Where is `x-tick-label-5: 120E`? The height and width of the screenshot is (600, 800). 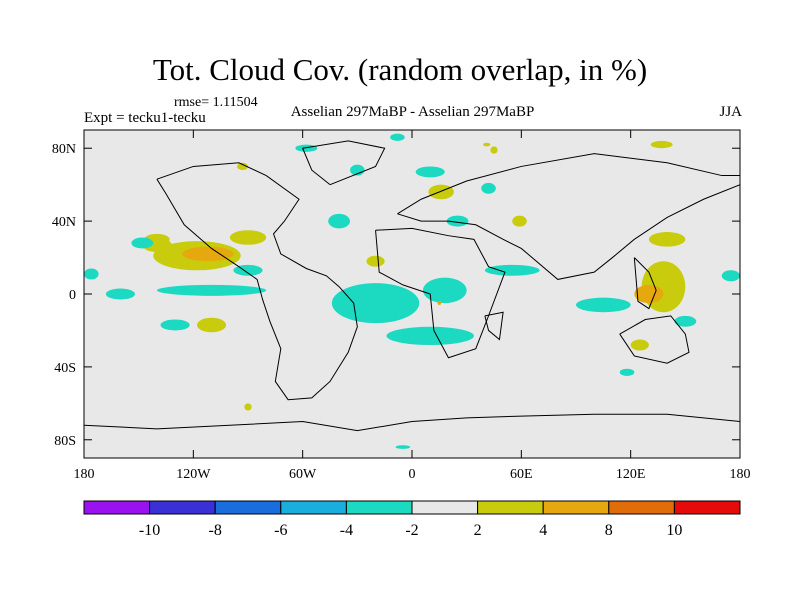
x-tick-label-5: 120E is located at coordinates (631, 474).